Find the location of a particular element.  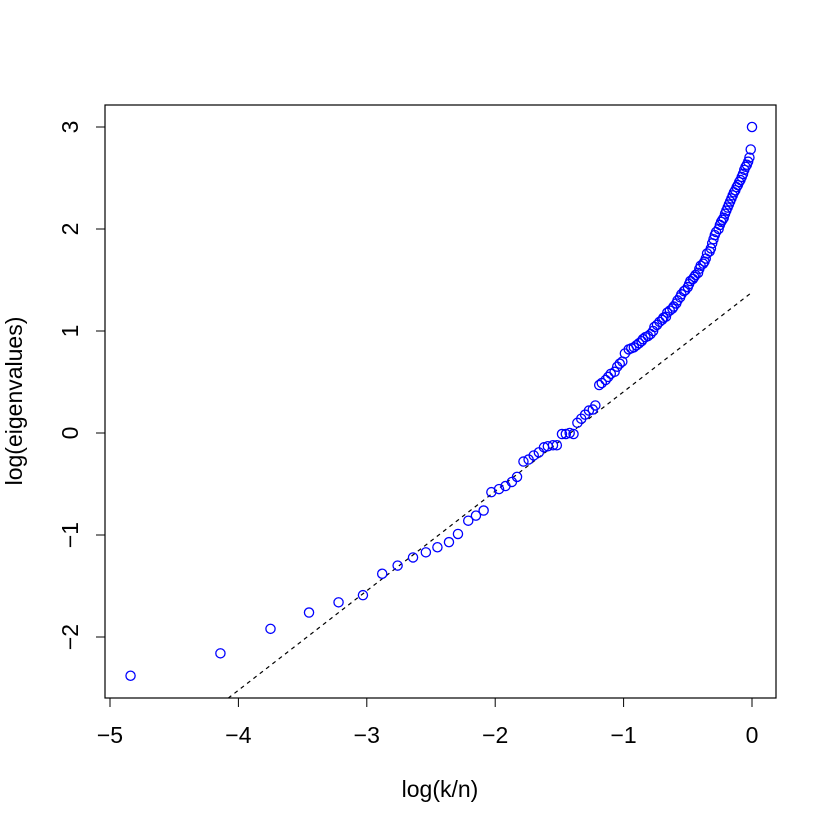

y-tick-label: 0 is located at coordinates (70, 433).